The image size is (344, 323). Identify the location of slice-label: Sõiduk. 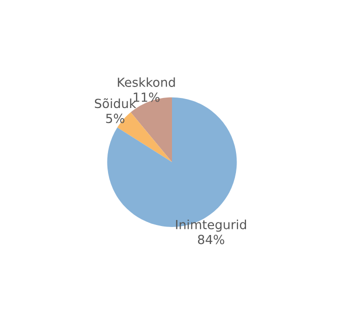
(115, 103).